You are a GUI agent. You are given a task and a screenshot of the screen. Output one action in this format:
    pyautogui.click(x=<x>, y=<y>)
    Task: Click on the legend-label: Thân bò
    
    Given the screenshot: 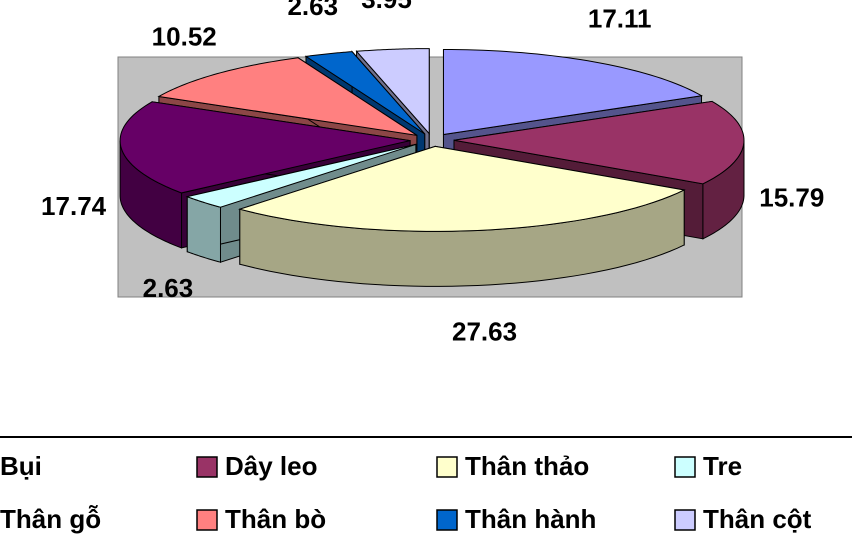 What is the action you would take?
    pyautogui.click(x=275, y=519)
    